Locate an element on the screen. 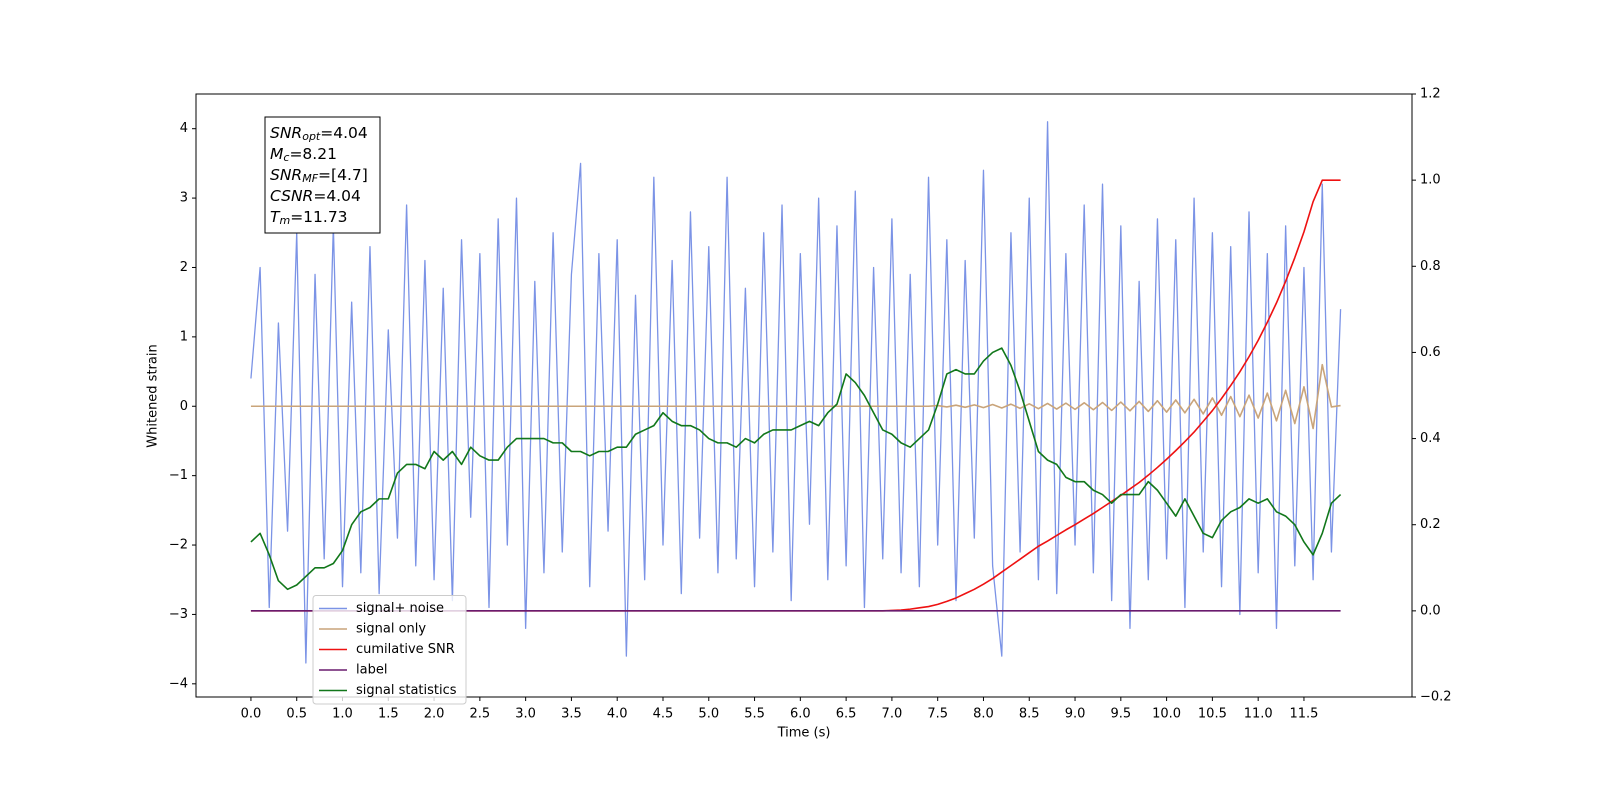  annotation-line: Tm=11.73 is located at coordinates (309, 218).